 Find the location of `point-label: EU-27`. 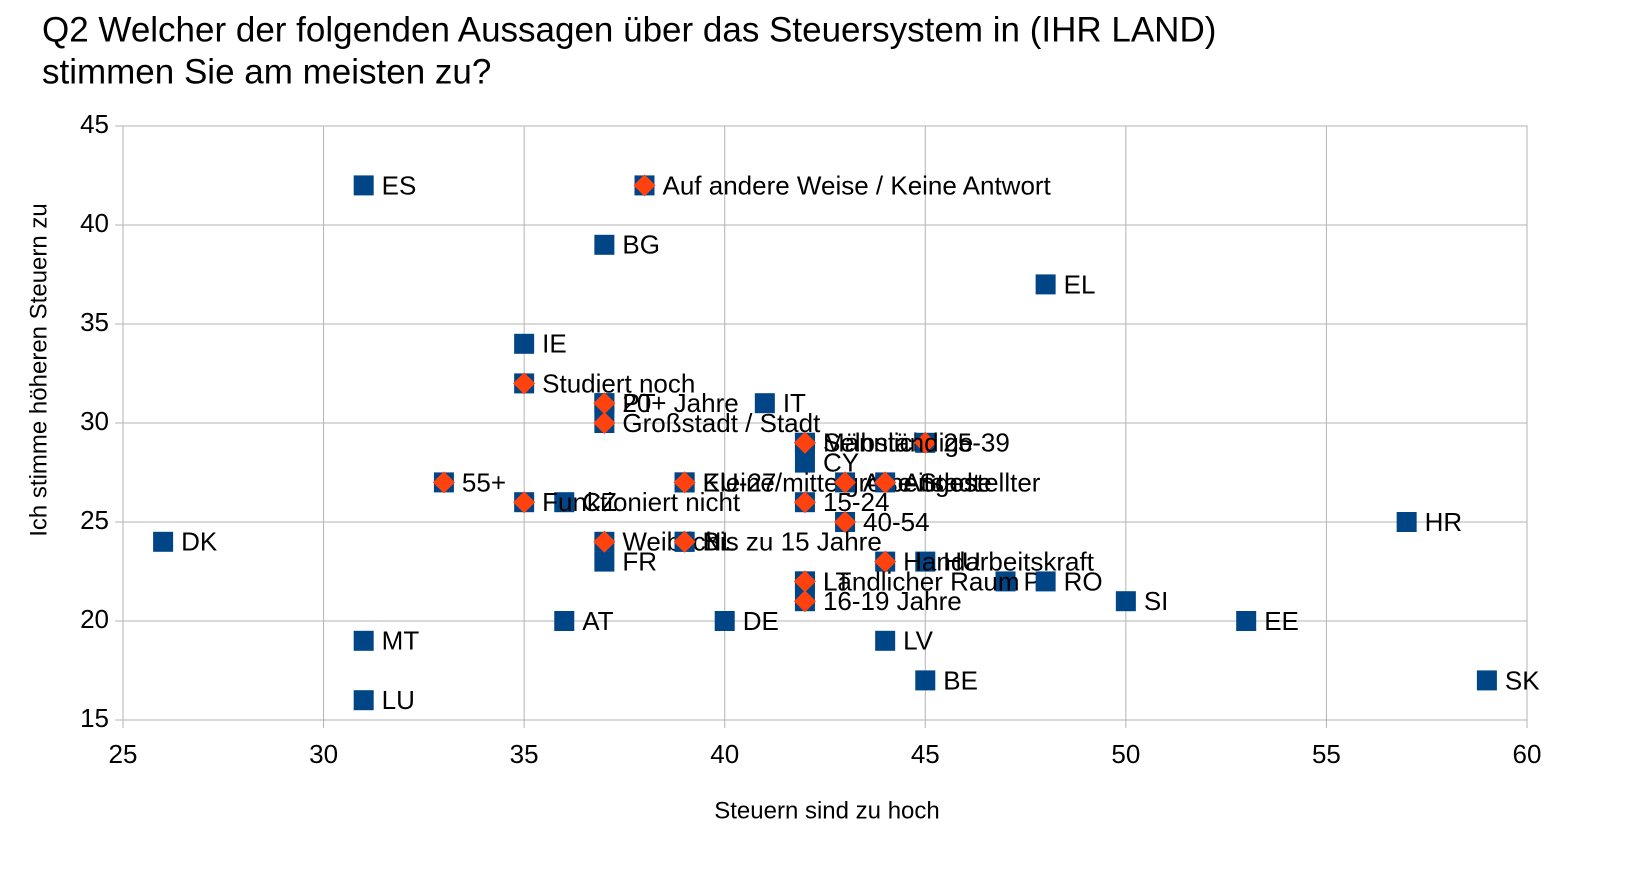

point-label: EU-27 is located at coordinates (740, 482).